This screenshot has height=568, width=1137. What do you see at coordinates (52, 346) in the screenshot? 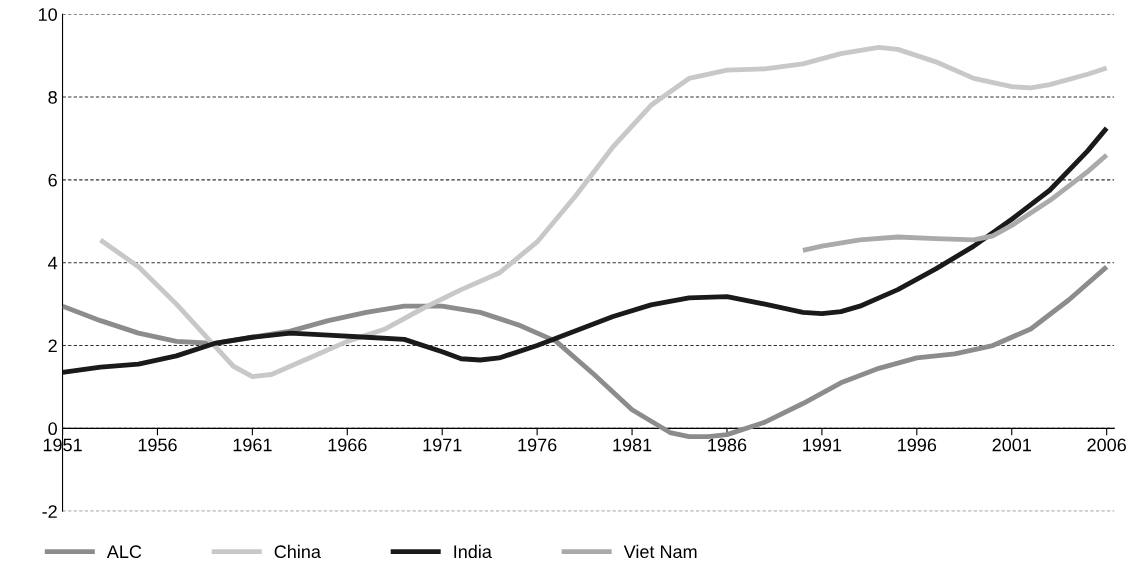
I see `y-tick-label: 2` at bounding box center [52, 346].